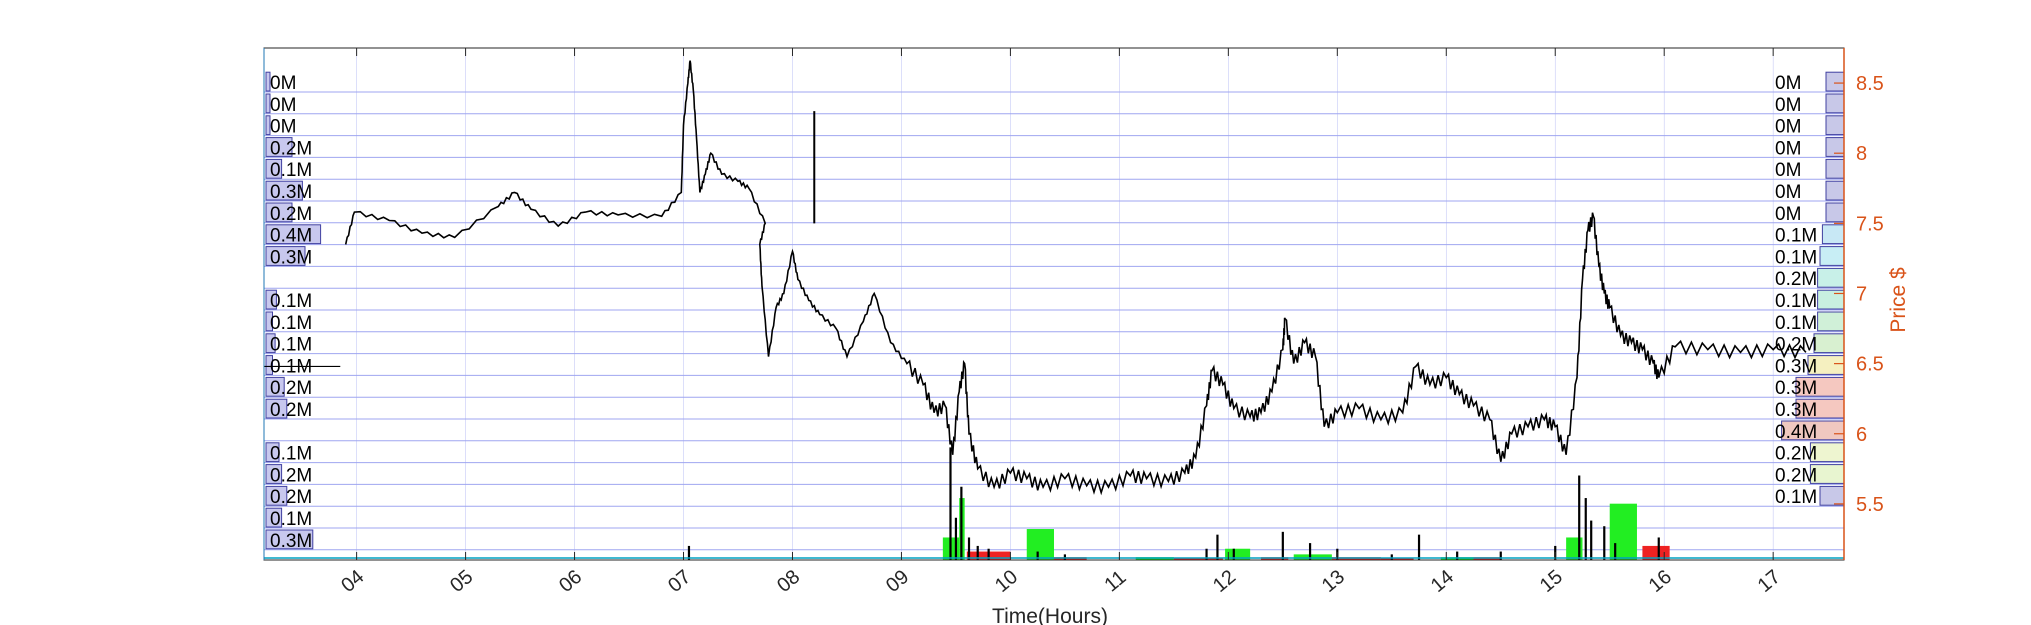  Describe the element at coordinates (1796, 432) in the screenshot. I see `right-profile-label: 0.4M` at that location.